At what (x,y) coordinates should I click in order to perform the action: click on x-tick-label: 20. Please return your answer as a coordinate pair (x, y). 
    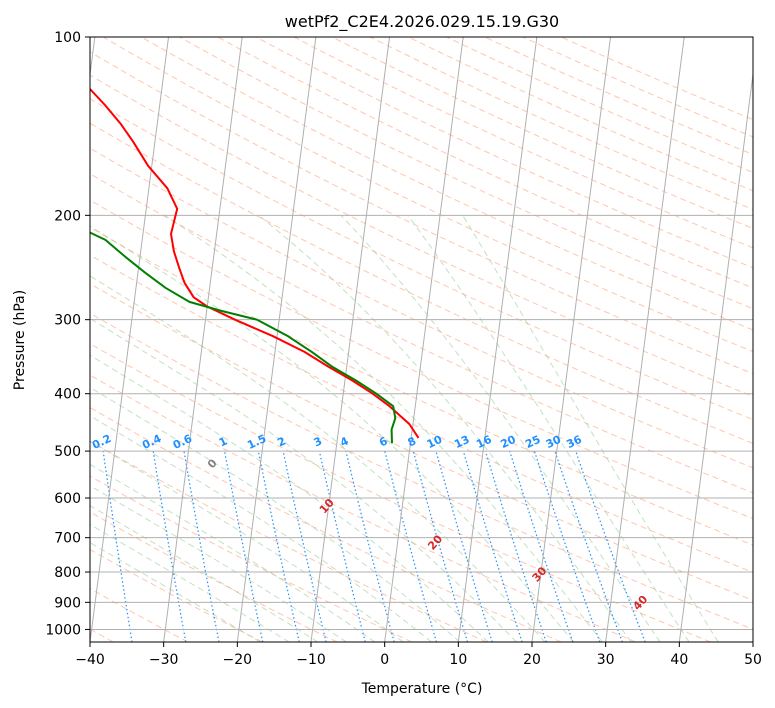
    Looking at the image, I should click on (532, 660).